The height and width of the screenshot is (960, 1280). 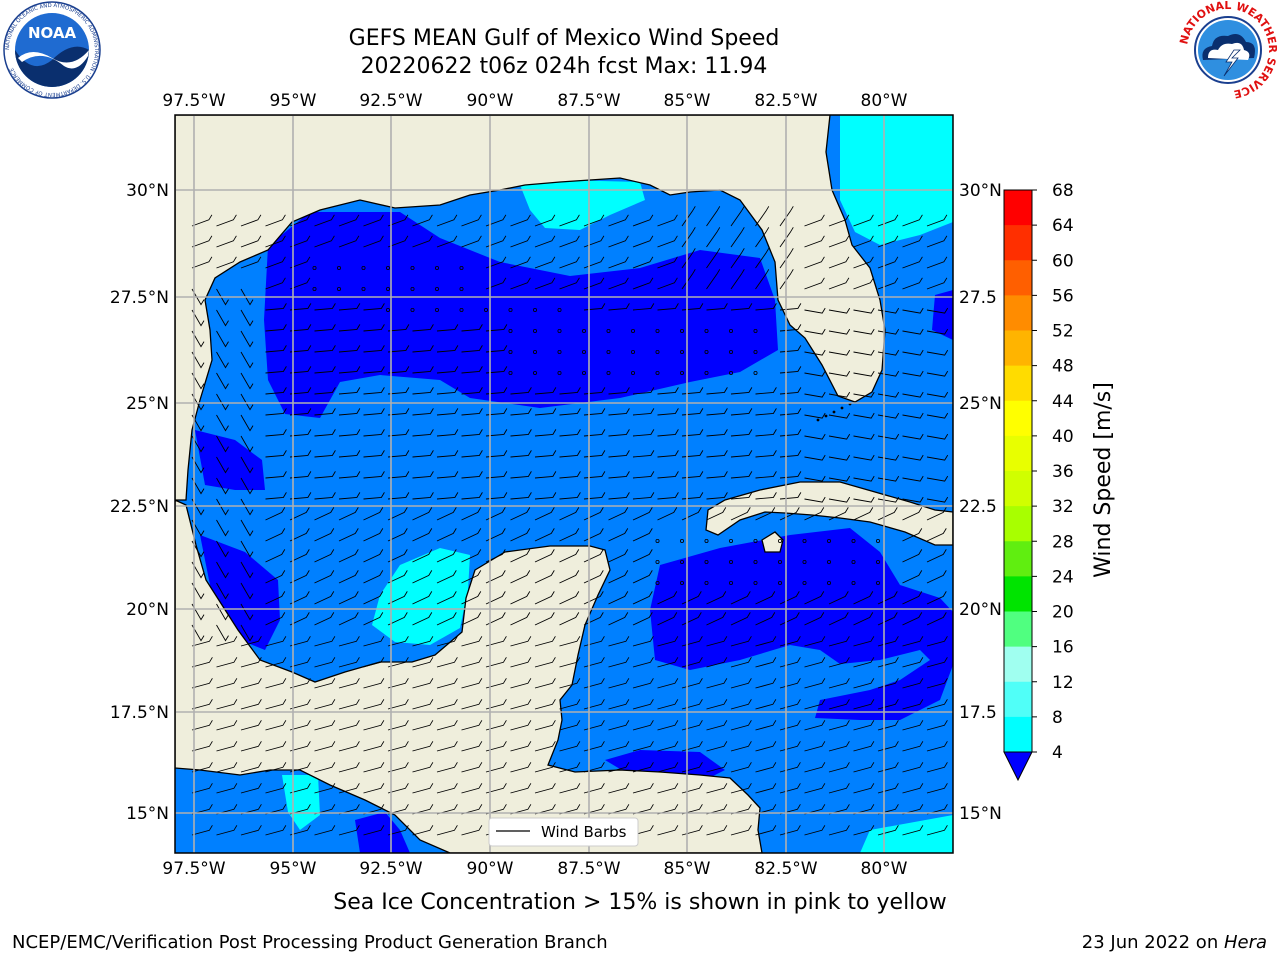 What do you see at coordinates (980, 502) in the screenshot?
I see `lat-labels-right: 30°N 27.5 25°N 22.5 20°N 17.5 15°N` at bounding box center [980, 502].